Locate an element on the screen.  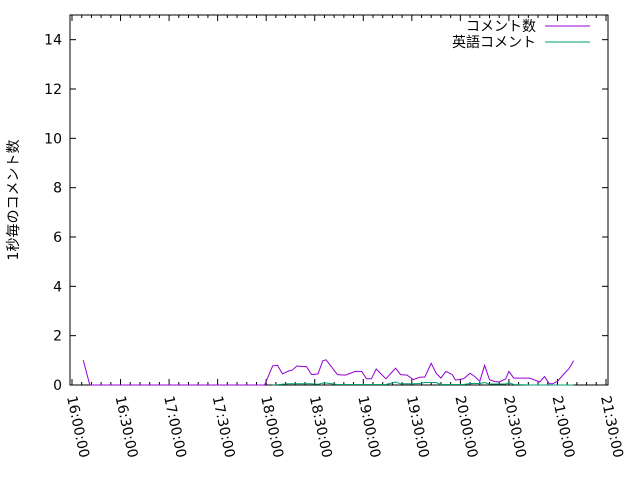
x-tick-label: 17:30:00 is located at coordinates (223, 427).